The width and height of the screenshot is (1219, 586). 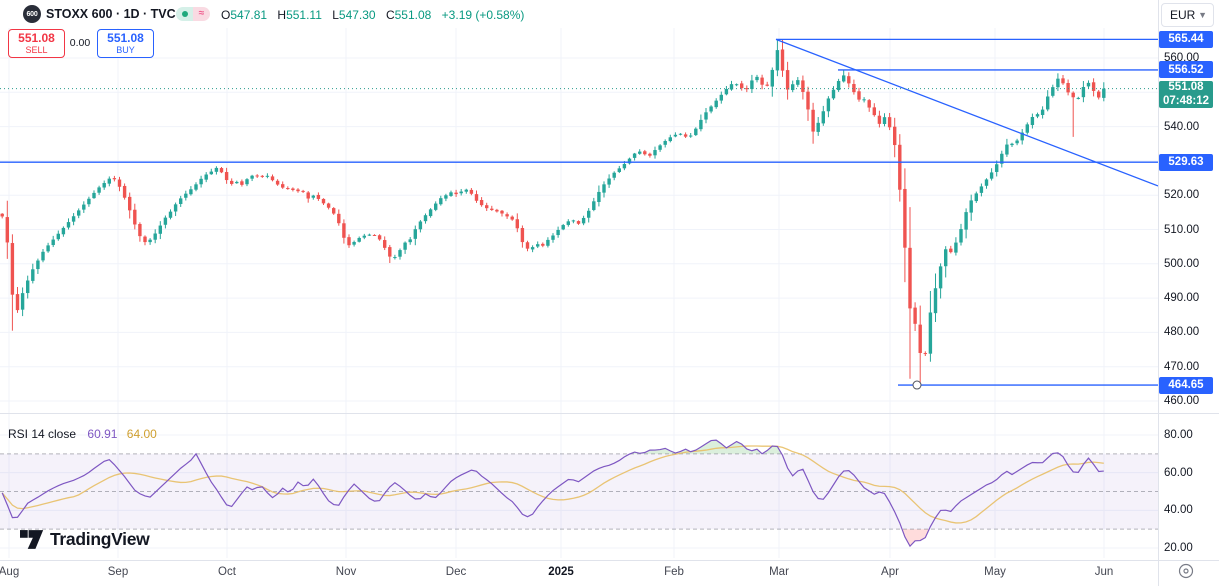 I want to click on sell-price: 551.08, so click(x=36, y=38).